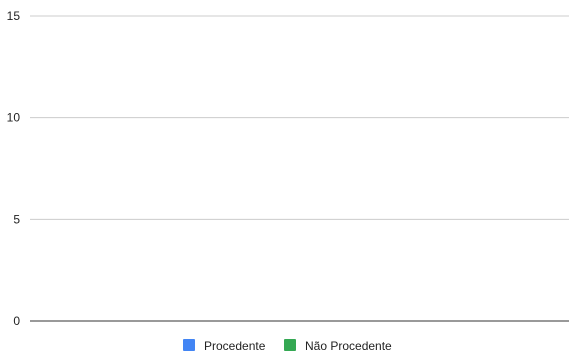  What do you see at coordinates (235, 345) in the screenshot?
I see `legend-label-procedente: Procedente` at bounding box center [235, 345].